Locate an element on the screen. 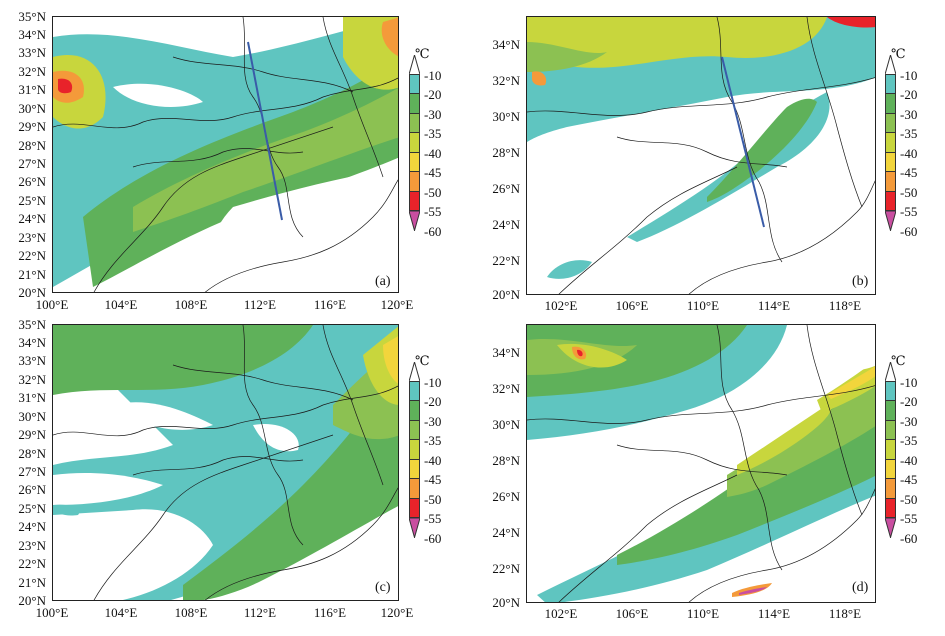 The width and height of the screenshot is (945, 636). y-label-a-4: 31°N is located at coordinates (32, 89).